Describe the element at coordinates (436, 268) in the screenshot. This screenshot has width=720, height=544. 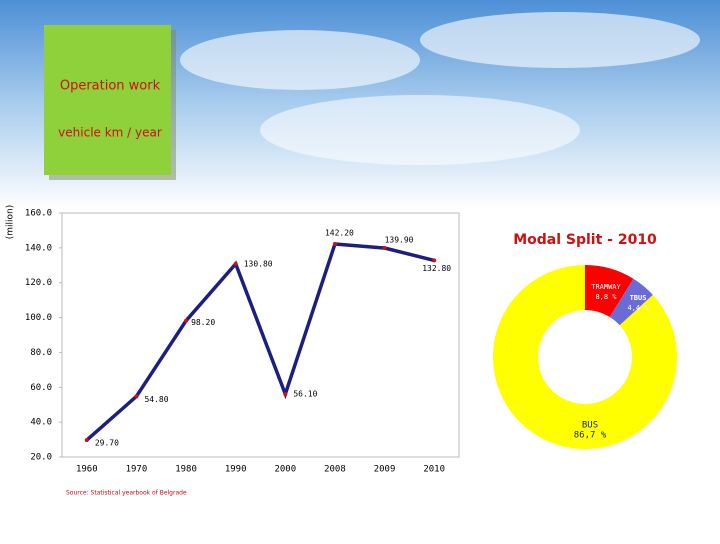
I see `data-label: 132.80` at that location.